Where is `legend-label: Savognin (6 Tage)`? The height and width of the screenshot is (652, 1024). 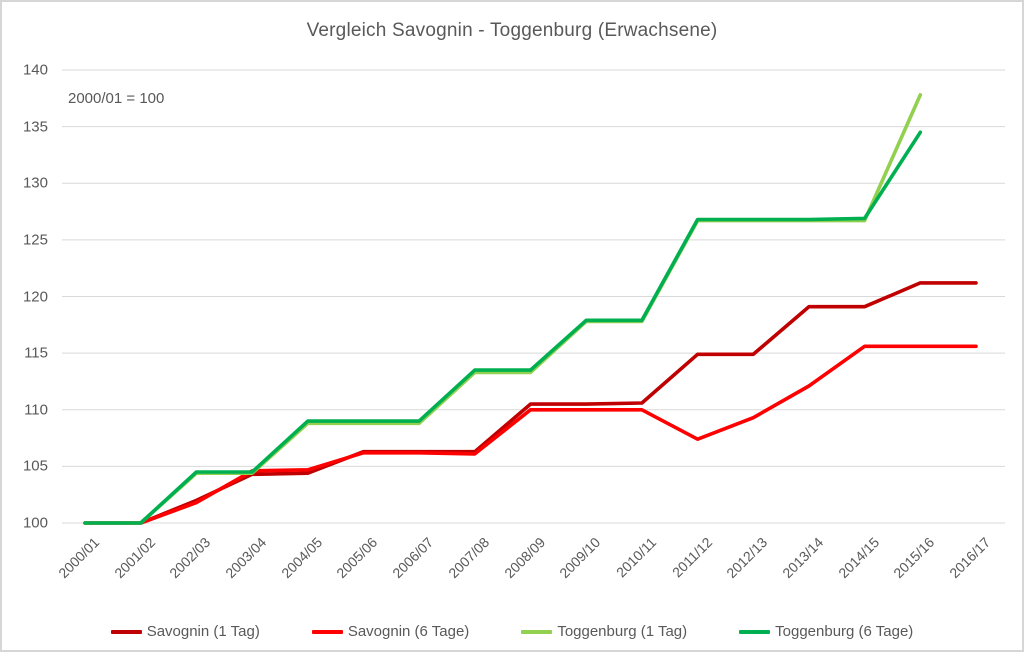
legend-label: Savognin (6 Tage) is located at coordinates (408, 631).